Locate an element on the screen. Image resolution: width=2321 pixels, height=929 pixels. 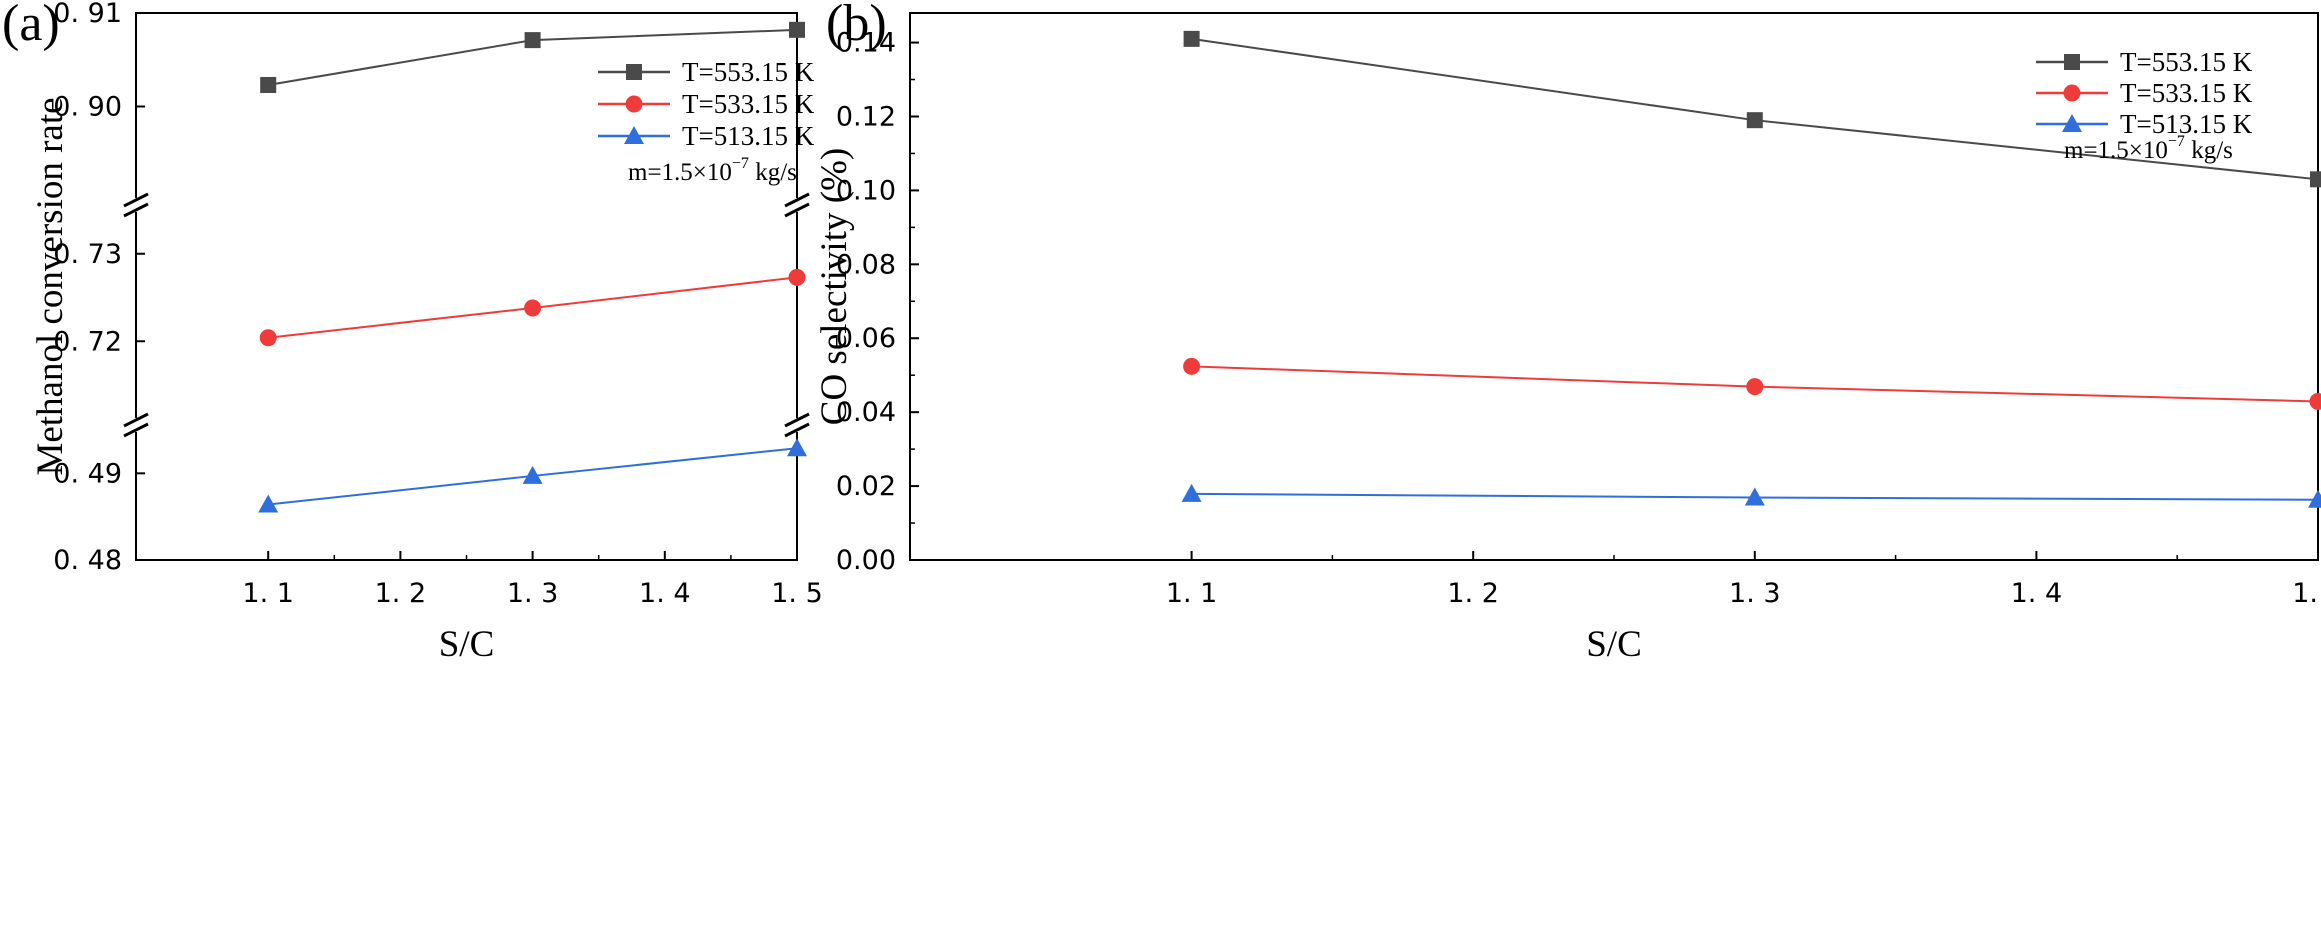
y-tick-label: 0.14 is located at coordinates (866, 43).